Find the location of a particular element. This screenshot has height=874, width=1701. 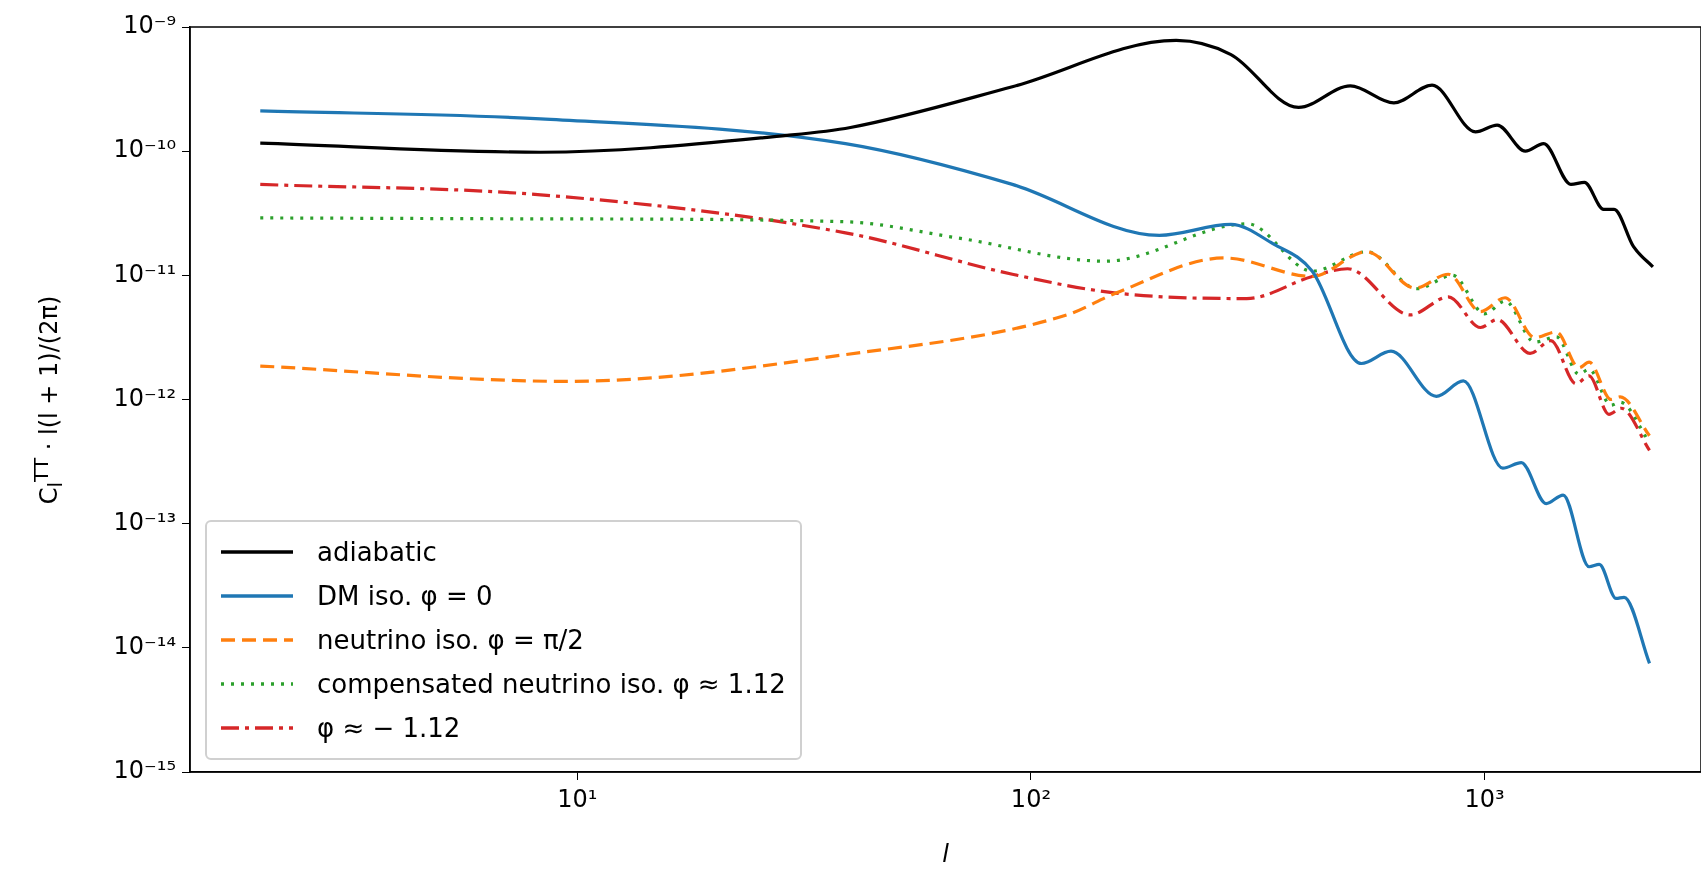

legend-label: DM iso. φ = 0 is located at coordinates (405, 596).